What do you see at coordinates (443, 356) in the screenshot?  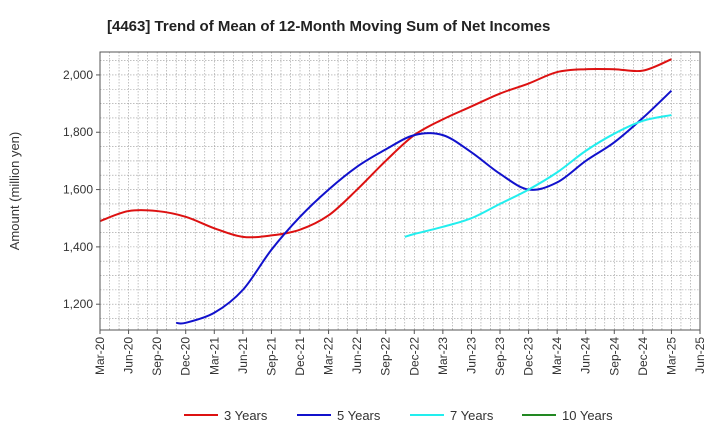 I see `x-tick-label: Mar-23` at bounding box center [443, 356].